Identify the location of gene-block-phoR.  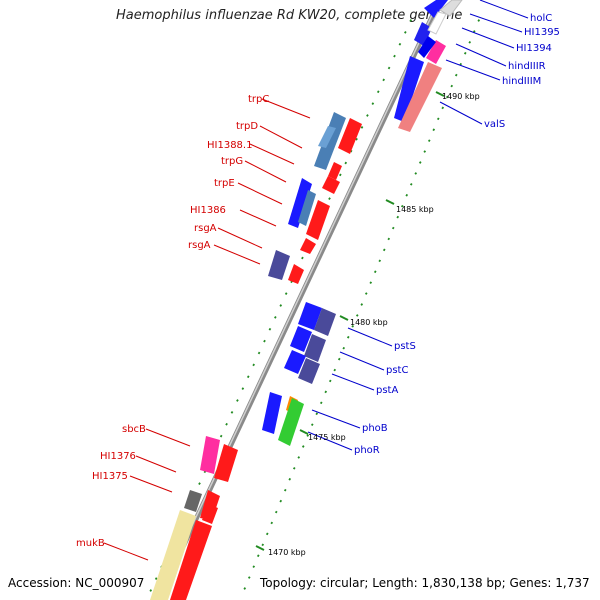
(291, 422).